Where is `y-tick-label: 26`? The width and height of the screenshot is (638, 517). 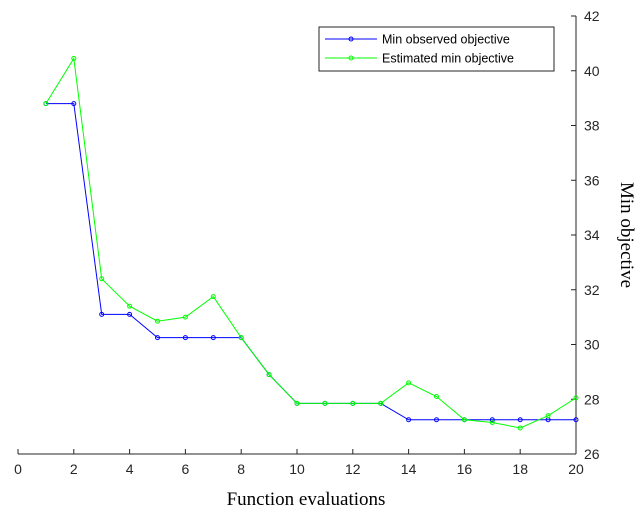
y-tick-label: 26 is located at coordinates (592, 454).